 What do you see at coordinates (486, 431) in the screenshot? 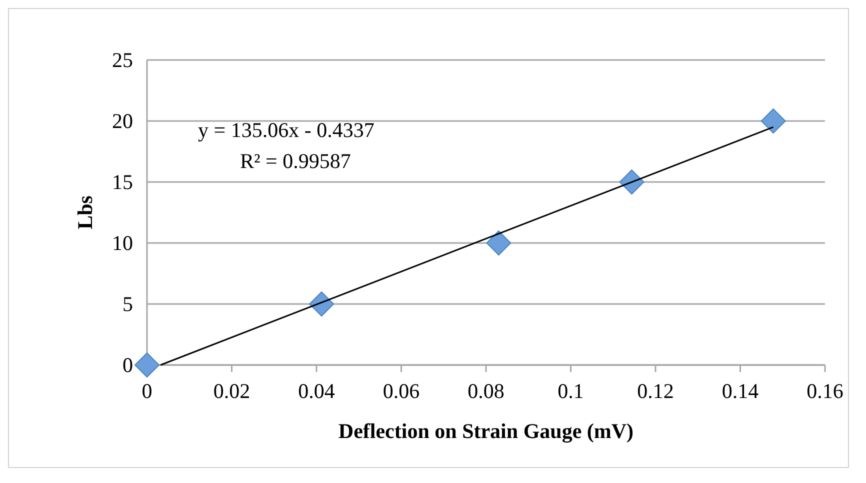
I see `x-axis-title: Deflection on Strain Gauge (mV)` at bounding box center [486, 431].